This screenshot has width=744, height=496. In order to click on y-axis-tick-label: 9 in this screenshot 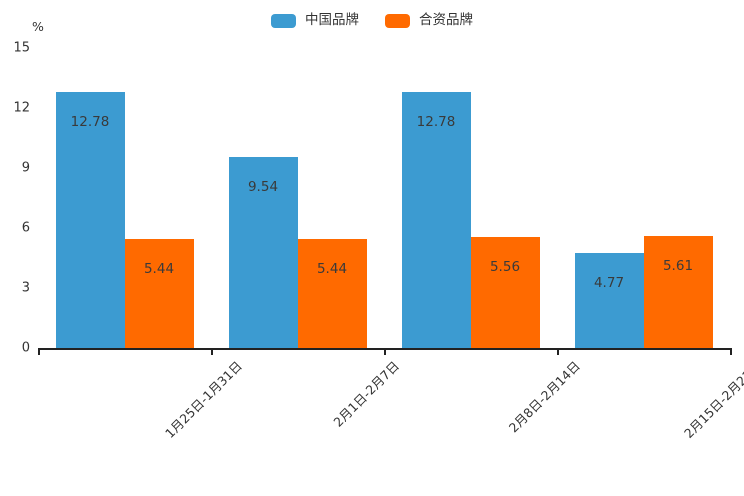, I will do `click(25, 168)`.